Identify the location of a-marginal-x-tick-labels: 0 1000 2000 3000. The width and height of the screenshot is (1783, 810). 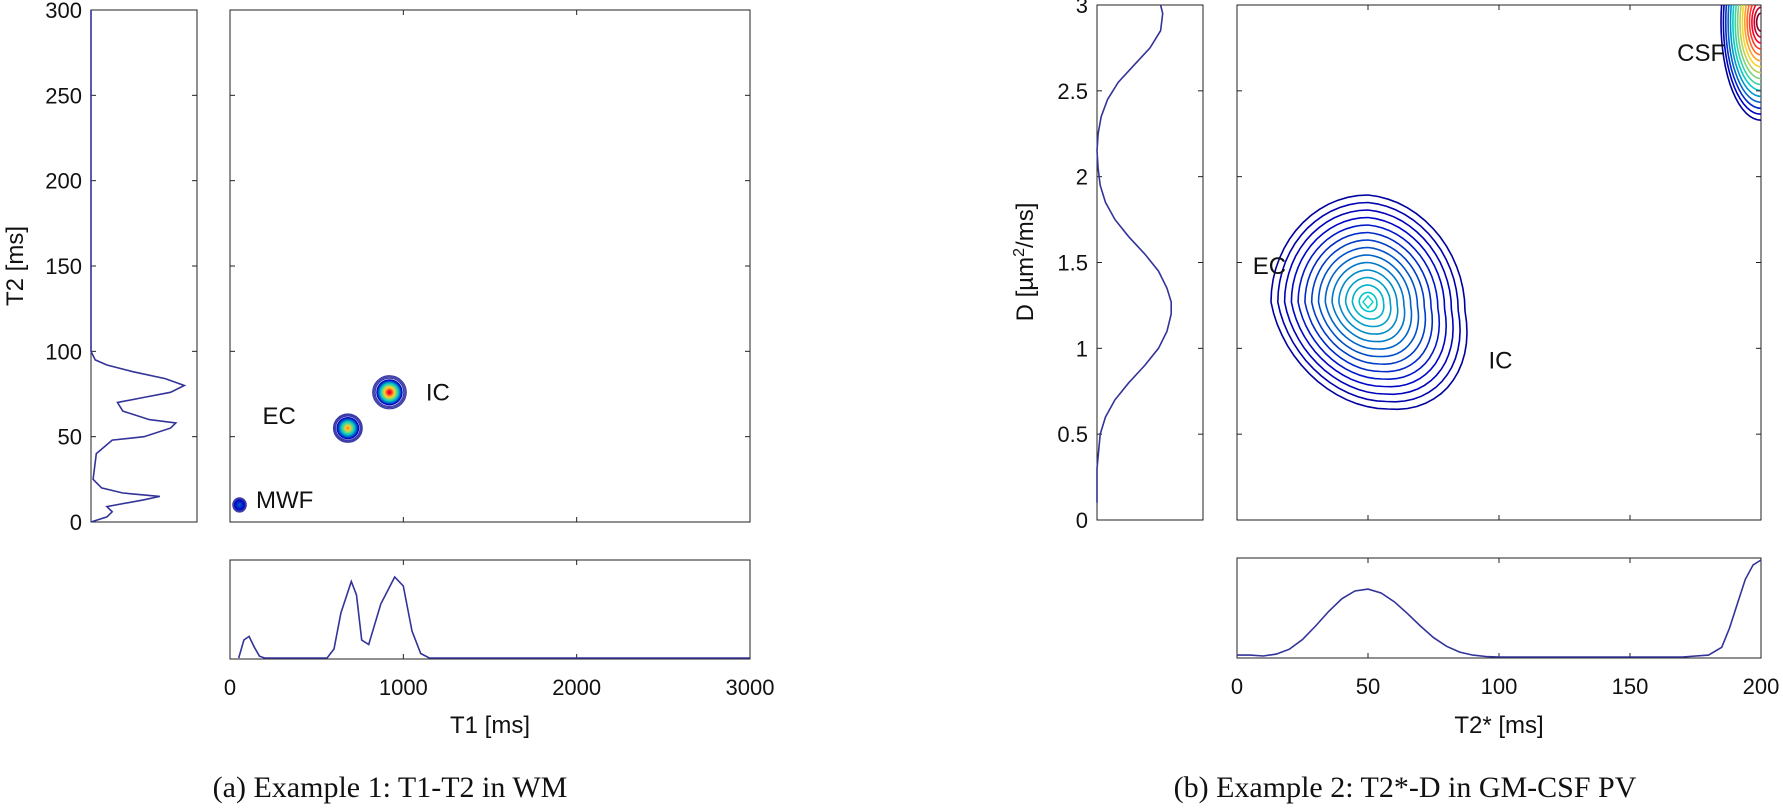
(499, 687).